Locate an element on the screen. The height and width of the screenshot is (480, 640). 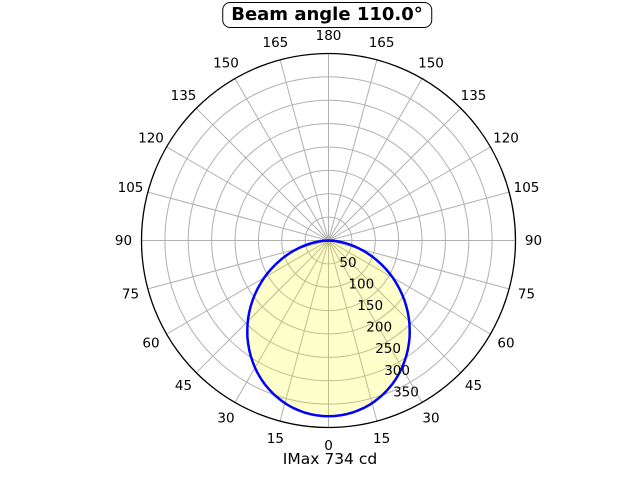
chart-title-box: Beam angle 110.0° is located at coordinates (327, 15).